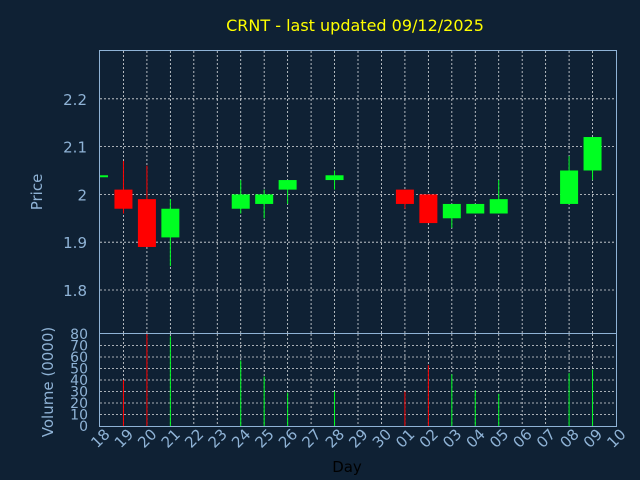  What do you see at coordinates (79, 335) in the screenshot?
I see `volume-y-tick-label: 80` at bounding box center [79, 335].